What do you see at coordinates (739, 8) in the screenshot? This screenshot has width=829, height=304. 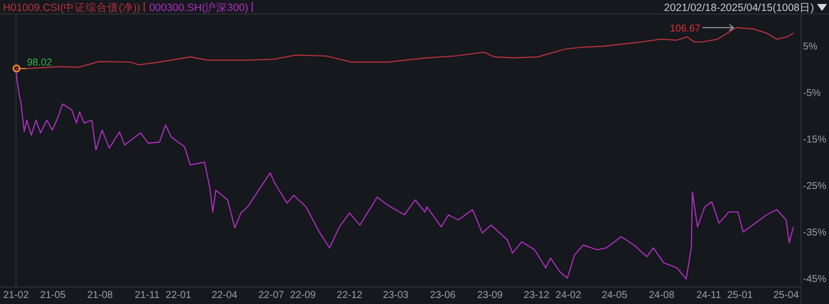 I see `annotation: 2021/02/18-2025/04/15(1008日)` at bounding box center [739, 8].